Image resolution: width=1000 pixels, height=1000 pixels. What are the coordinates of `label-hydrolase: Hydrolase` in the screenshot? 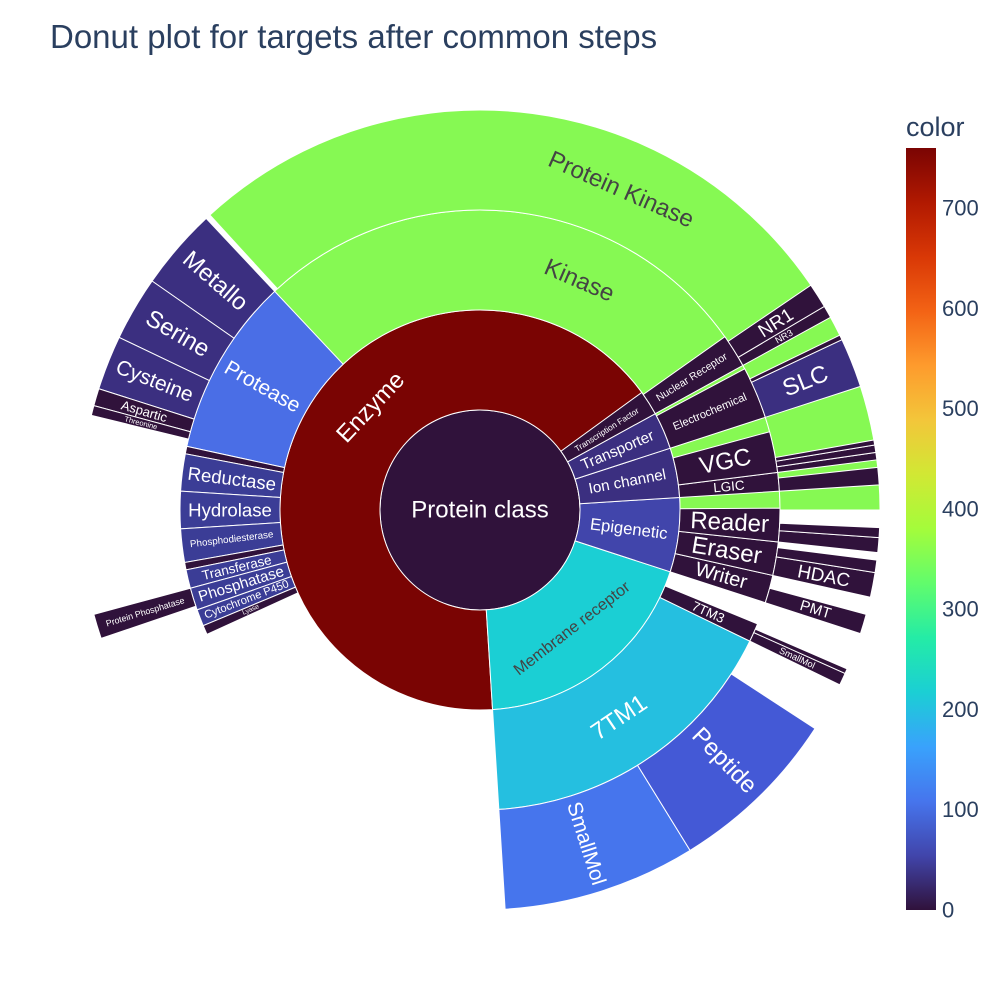 It's located at (230, 510).